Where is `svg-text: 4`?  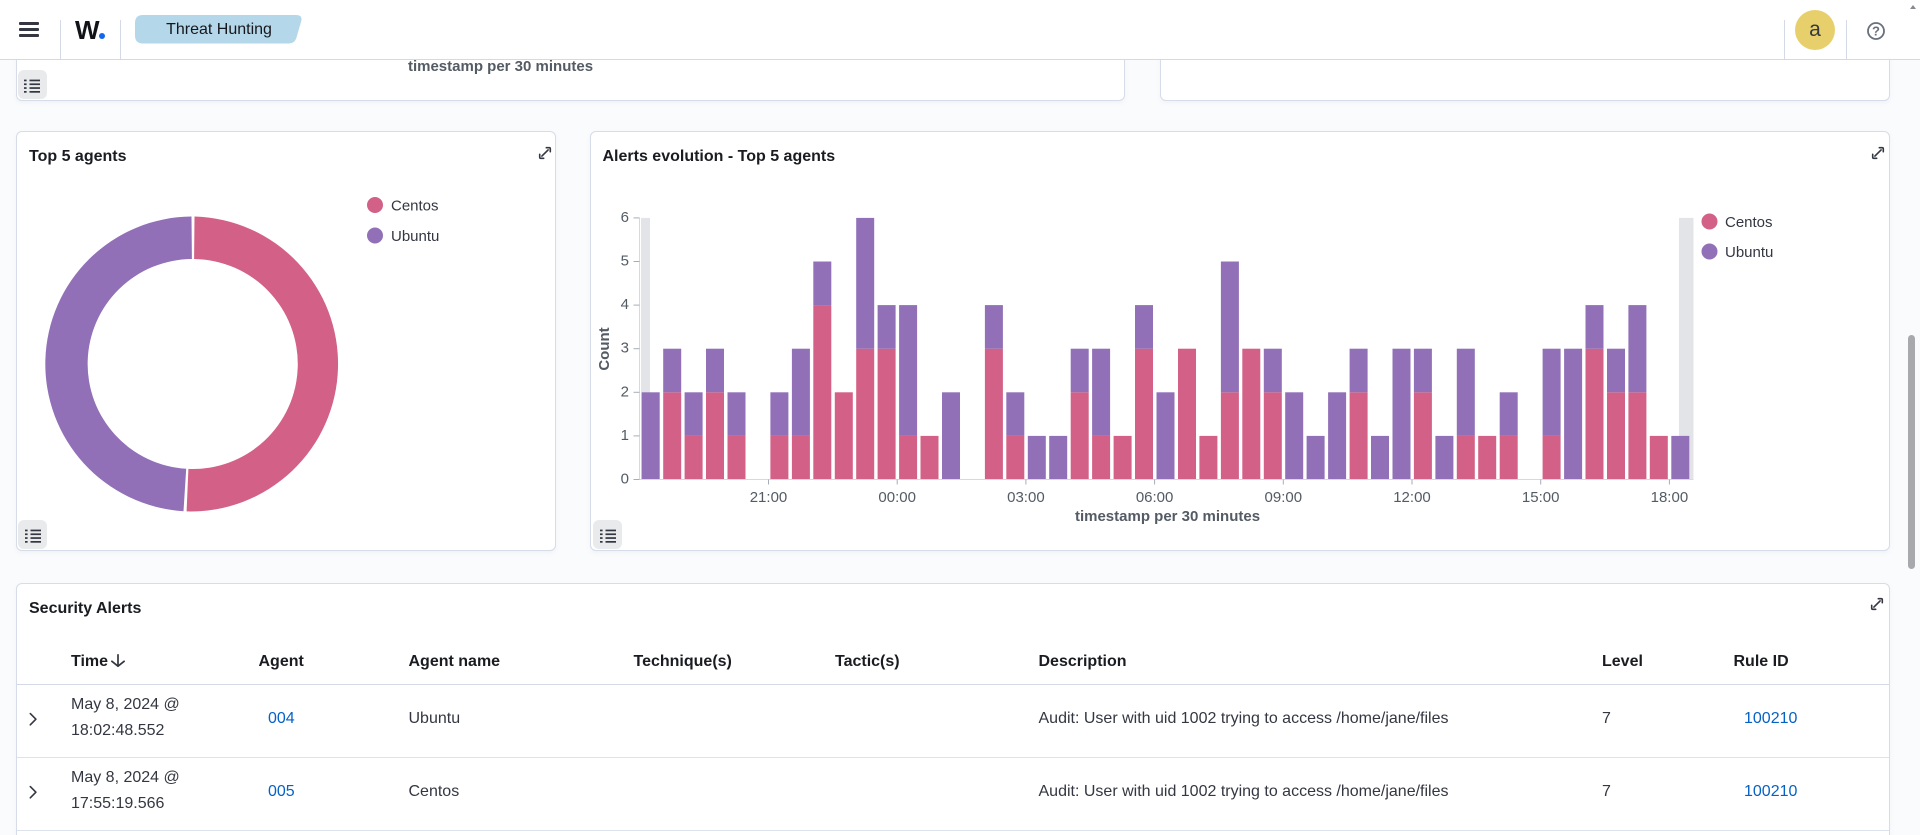 svg-text: 4 is located at coordinates (624, 304).